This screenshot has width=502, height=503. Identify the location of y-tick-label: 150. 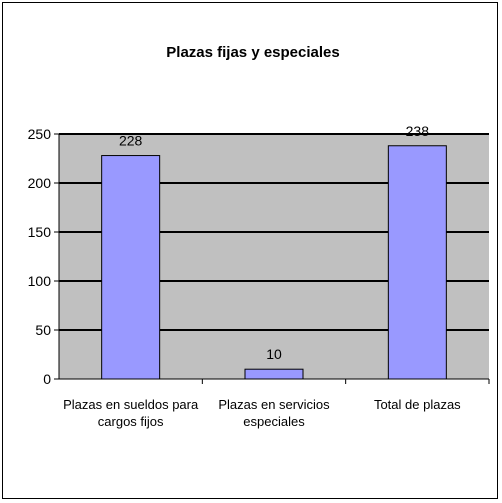
(40, 232).